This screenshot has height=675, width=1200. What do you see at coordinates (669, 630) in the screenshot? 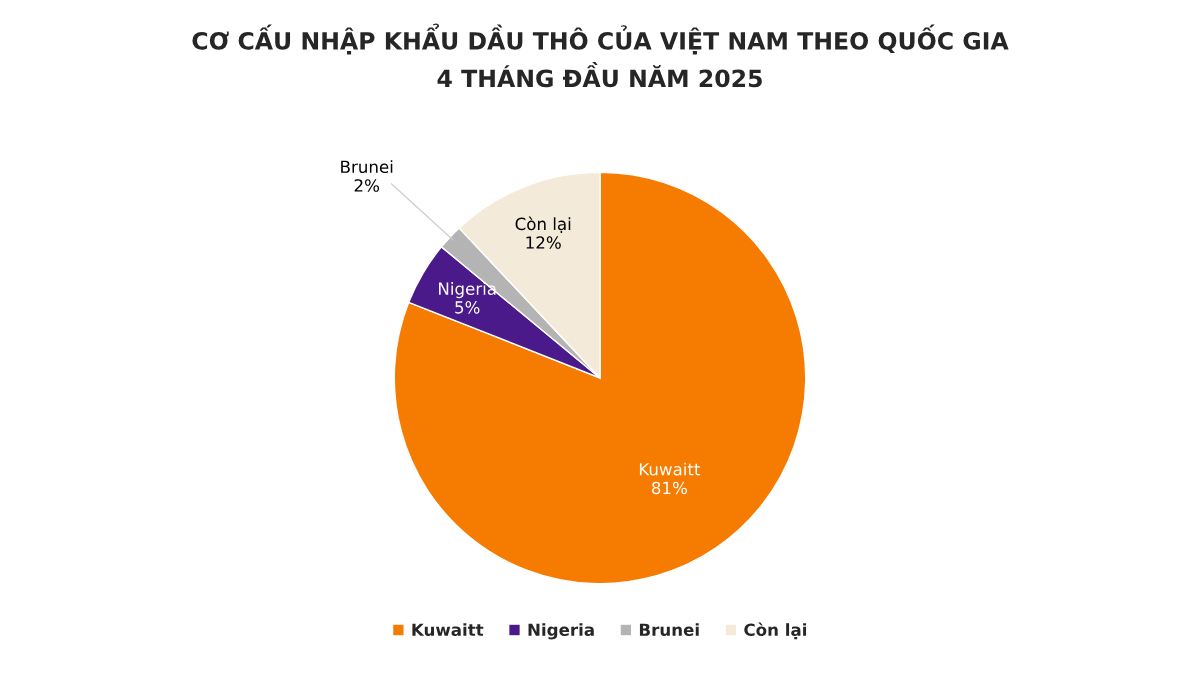
I see `legend-label: Brunei` at bounding box center [669, 630].